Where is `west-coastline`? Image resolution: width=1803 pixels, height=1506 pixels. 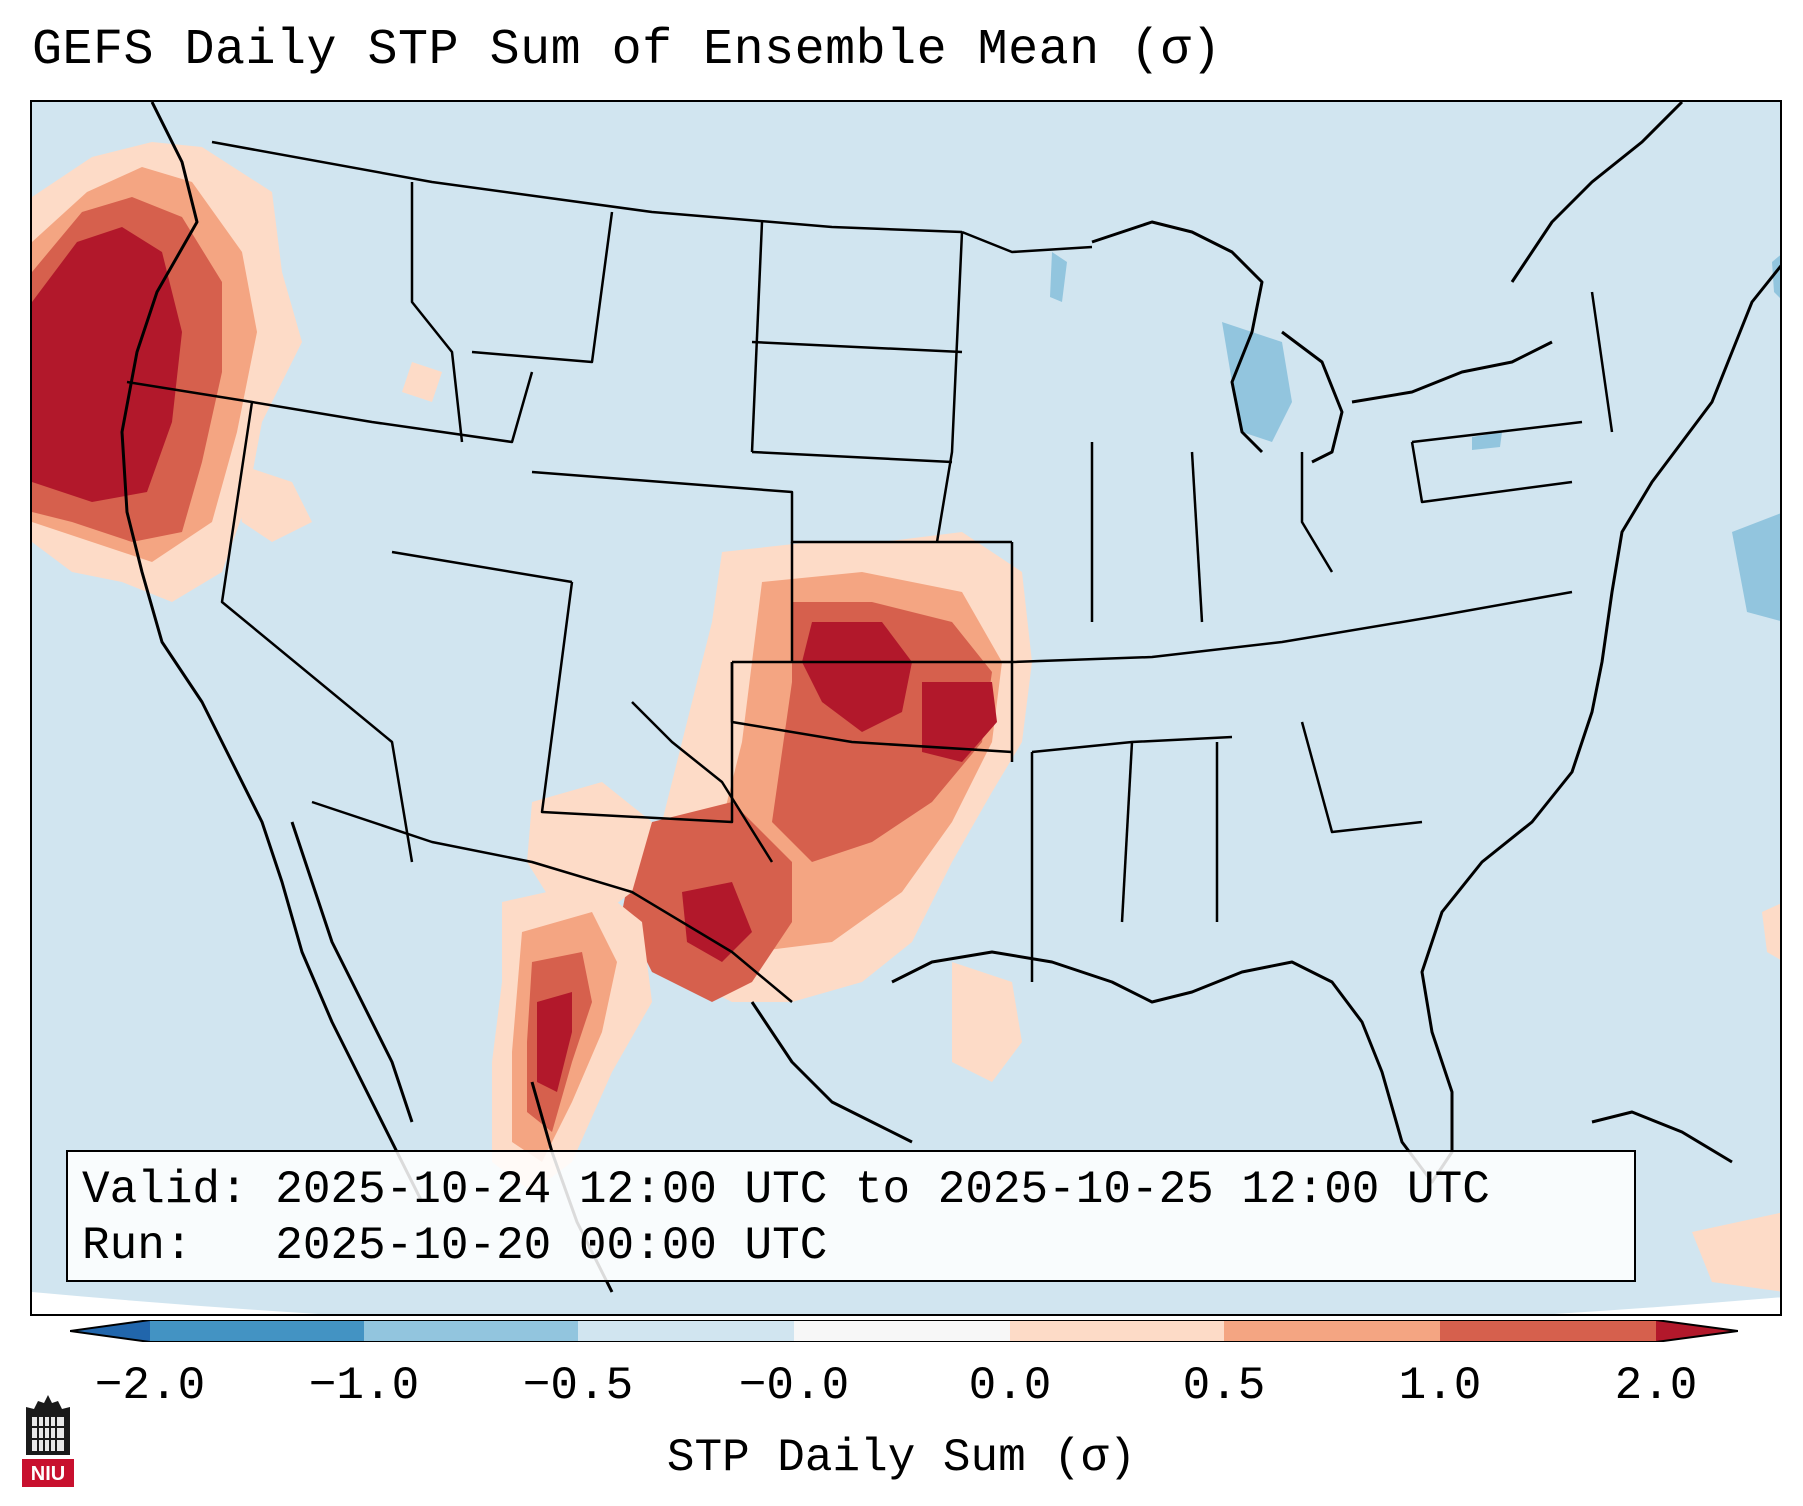 west-coastline is located at coordinates (272, 652).